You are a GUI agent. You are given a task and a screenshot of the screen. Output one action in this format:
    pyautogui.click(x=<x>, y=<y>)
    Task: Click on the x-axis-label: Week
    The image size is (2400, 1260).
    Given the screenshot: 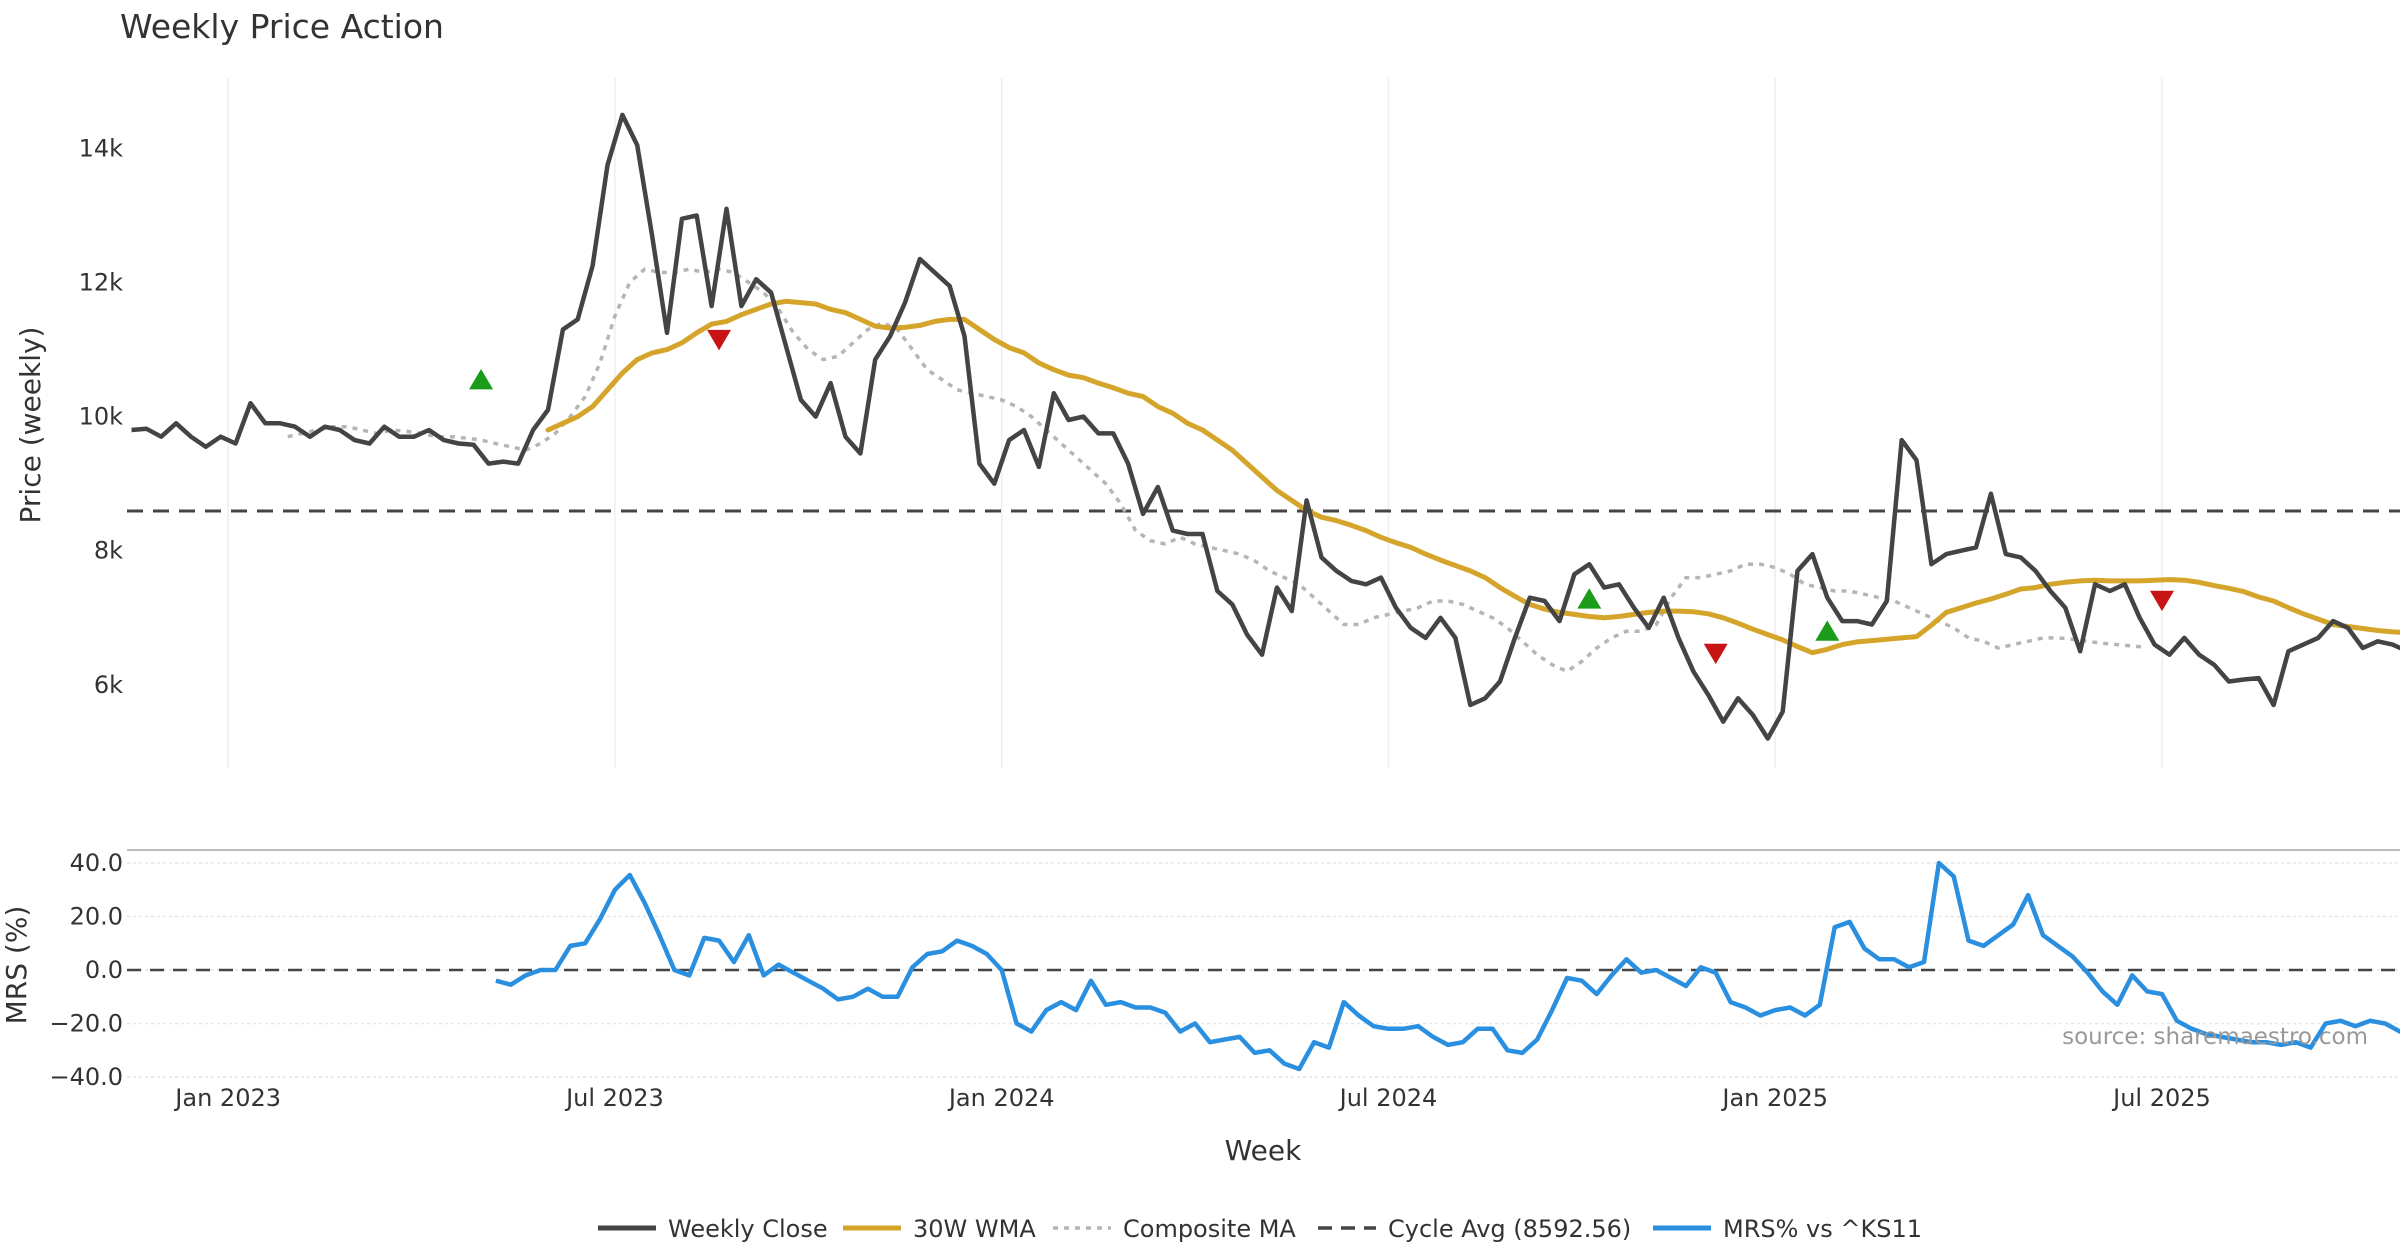 What is the action you would take?
    pyautogui.click(x=1263, y=1150)
    